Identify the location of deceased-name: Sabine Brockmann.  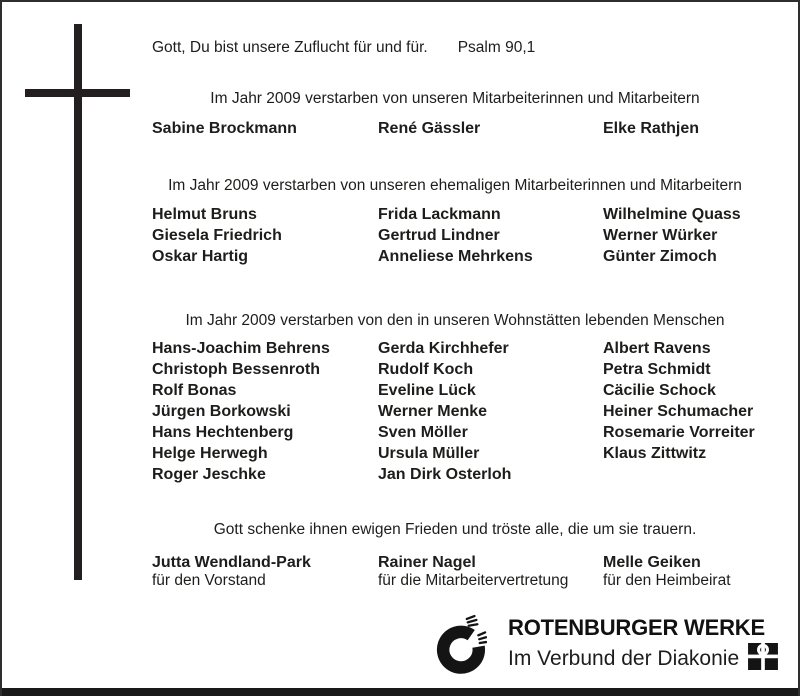
(224, 128).